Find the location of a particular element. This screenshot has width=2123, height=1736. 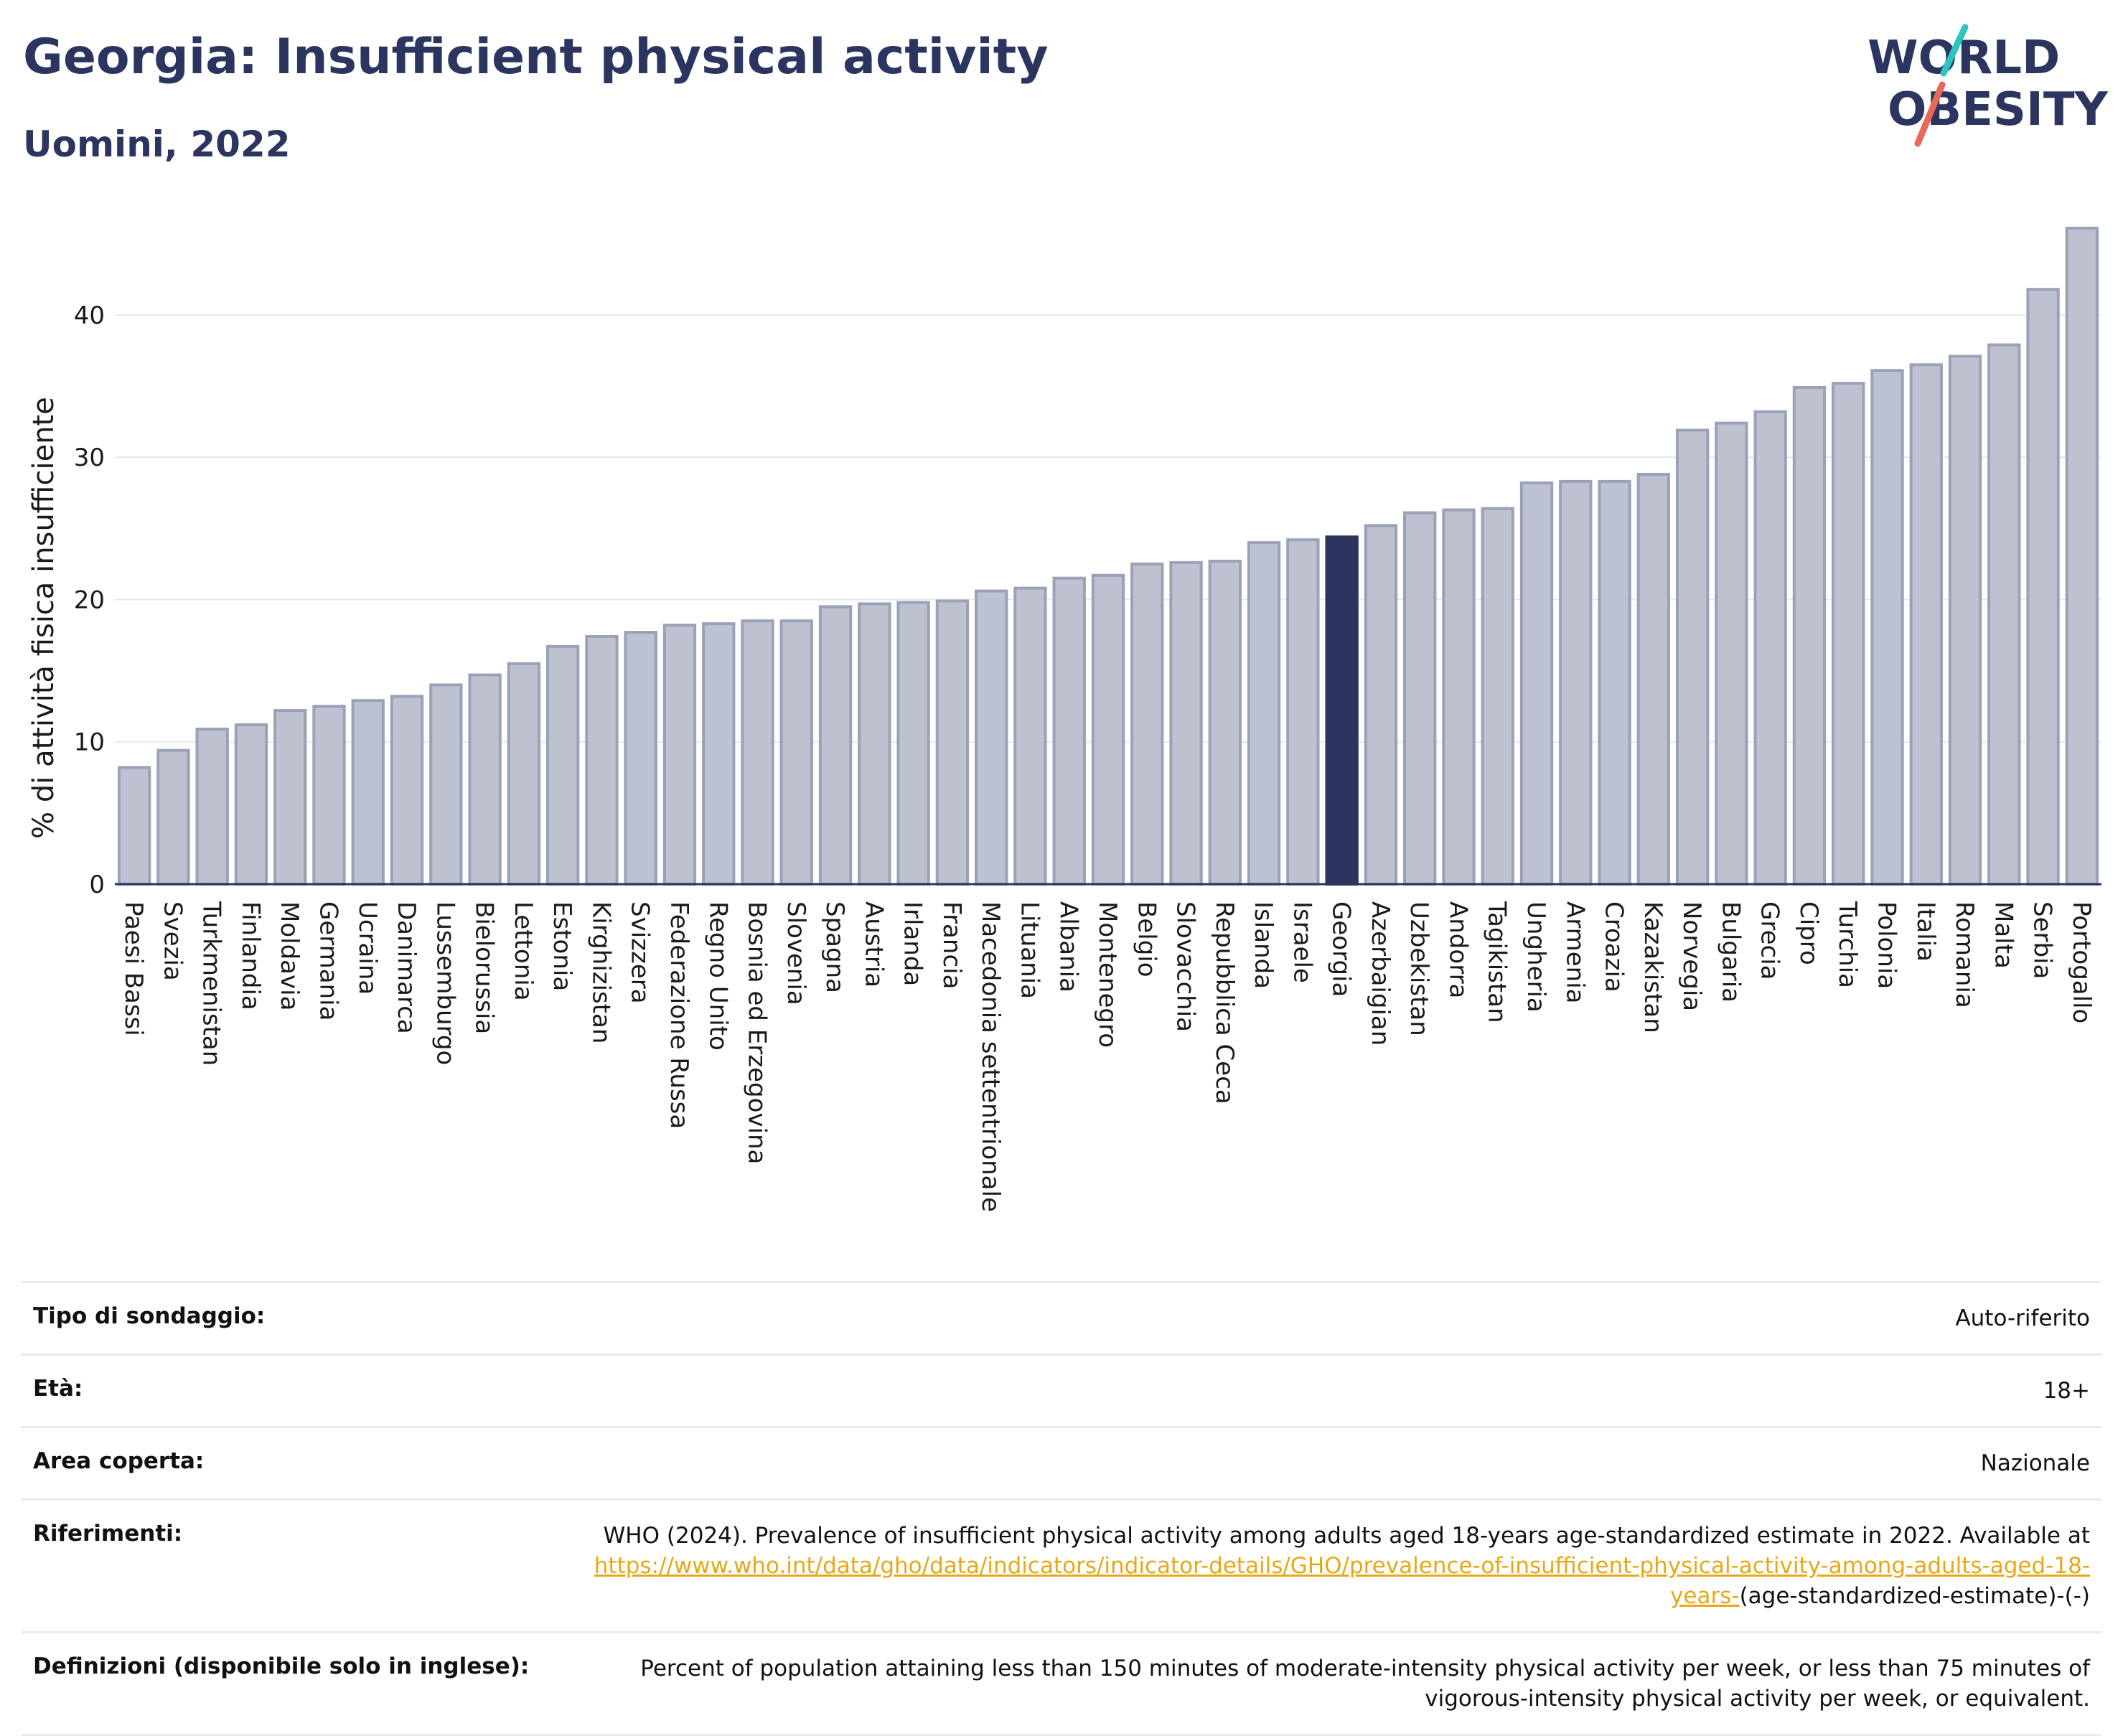

bar-italia is located at coordinates (1926, 624).